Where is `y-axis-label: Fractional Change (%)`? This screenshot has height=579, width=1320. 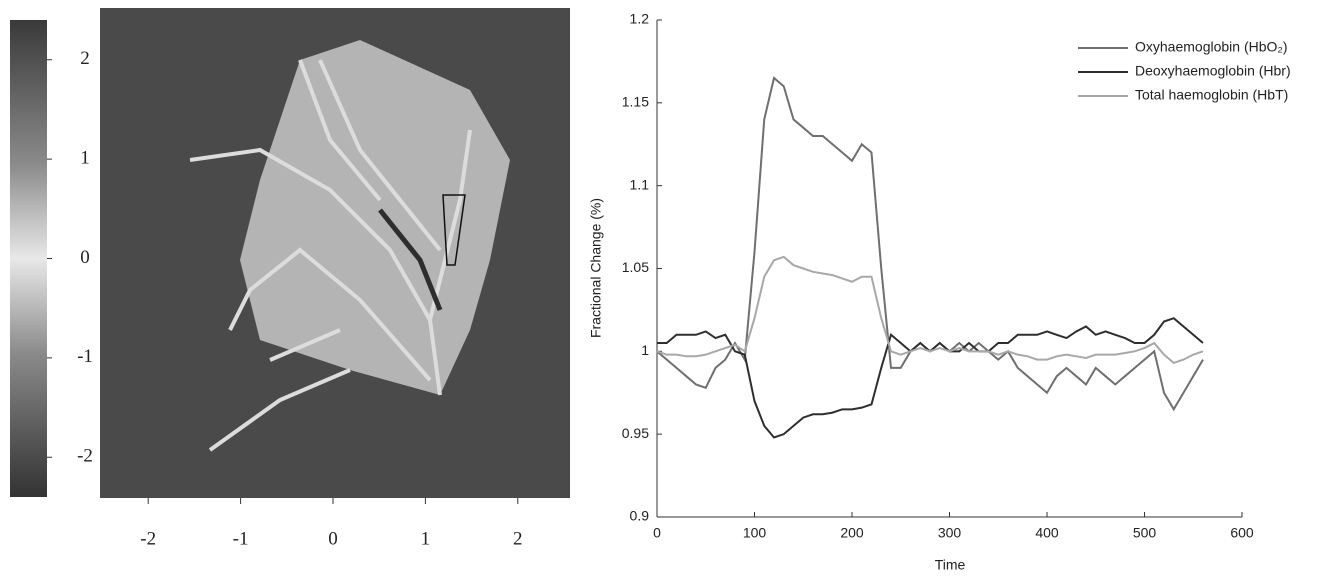 y-axis-label: Fractional Change (%) is located at coordinates (596, 268).